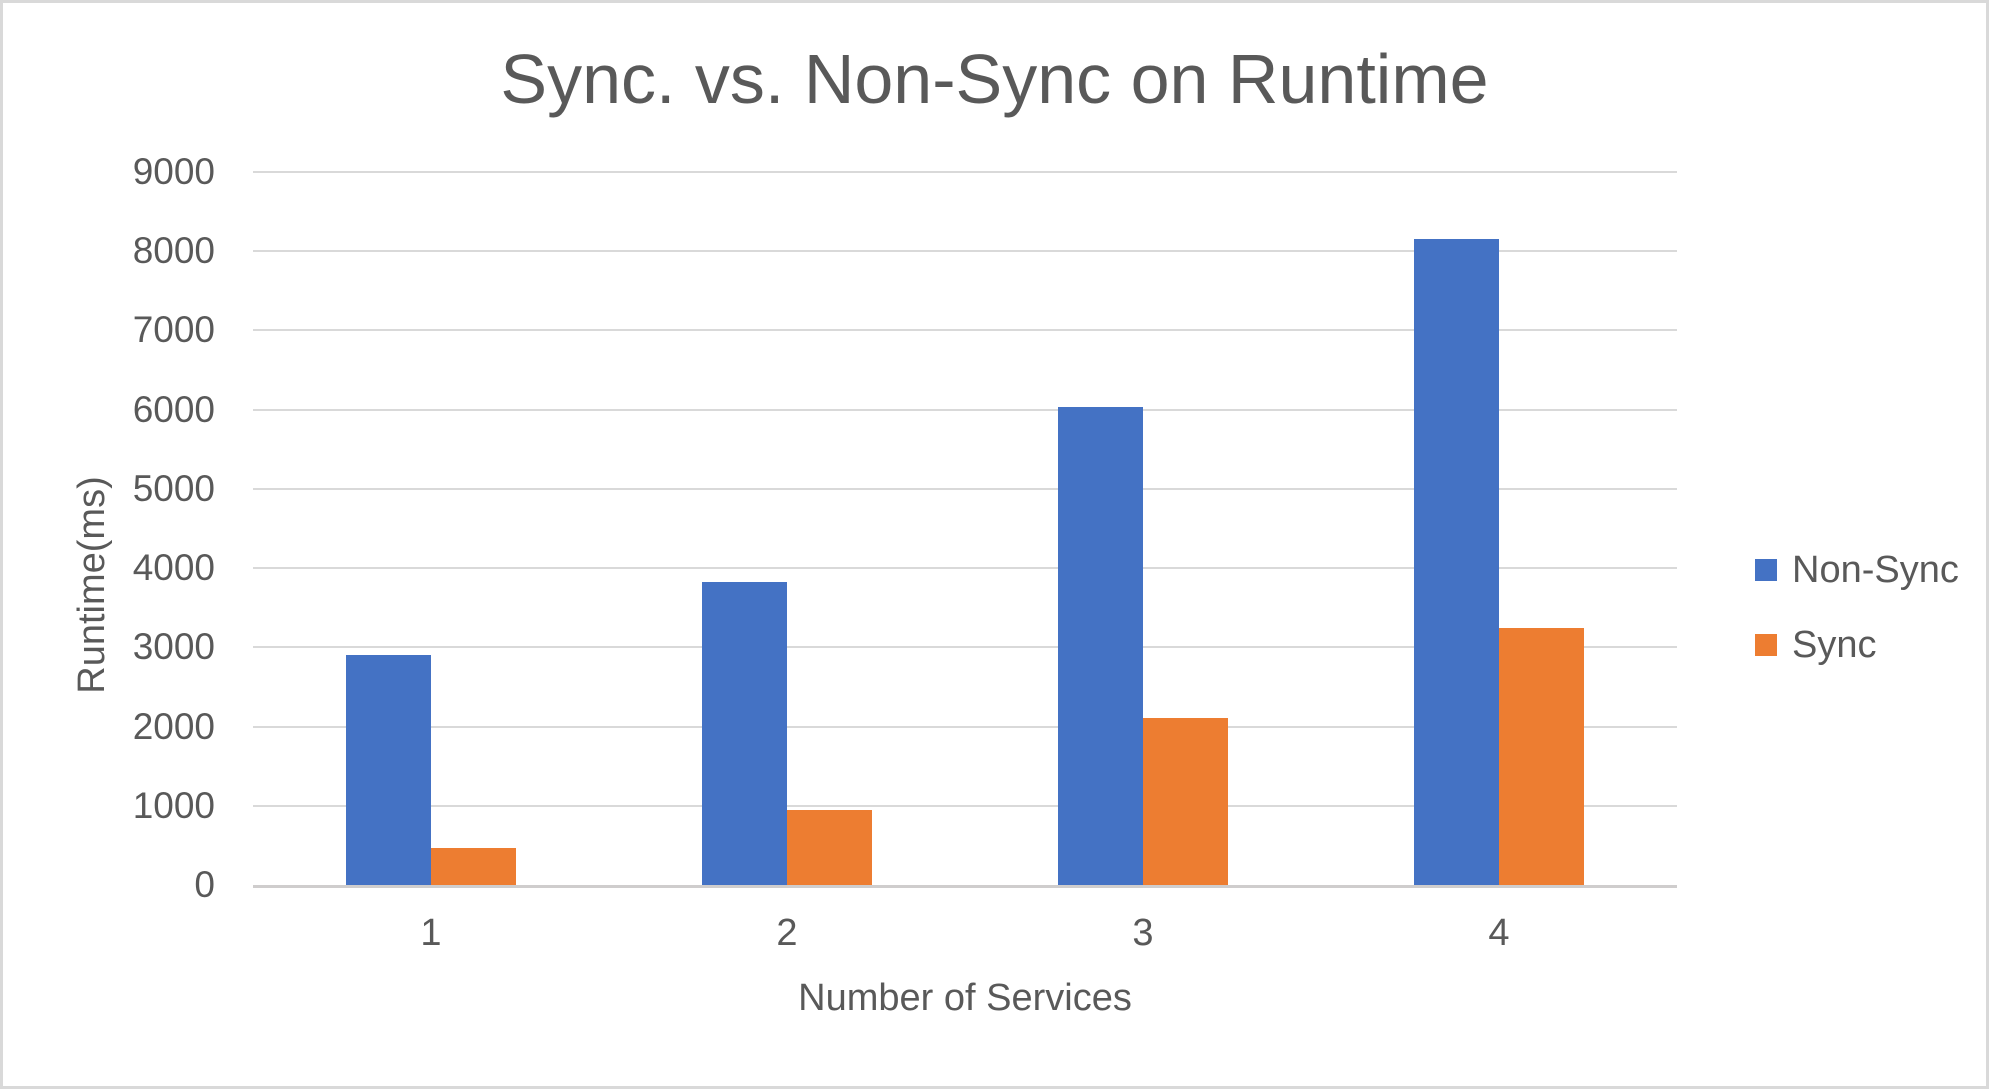  I want to click on legend-item-non-sync: Non-Sync, so click(1857, 570).